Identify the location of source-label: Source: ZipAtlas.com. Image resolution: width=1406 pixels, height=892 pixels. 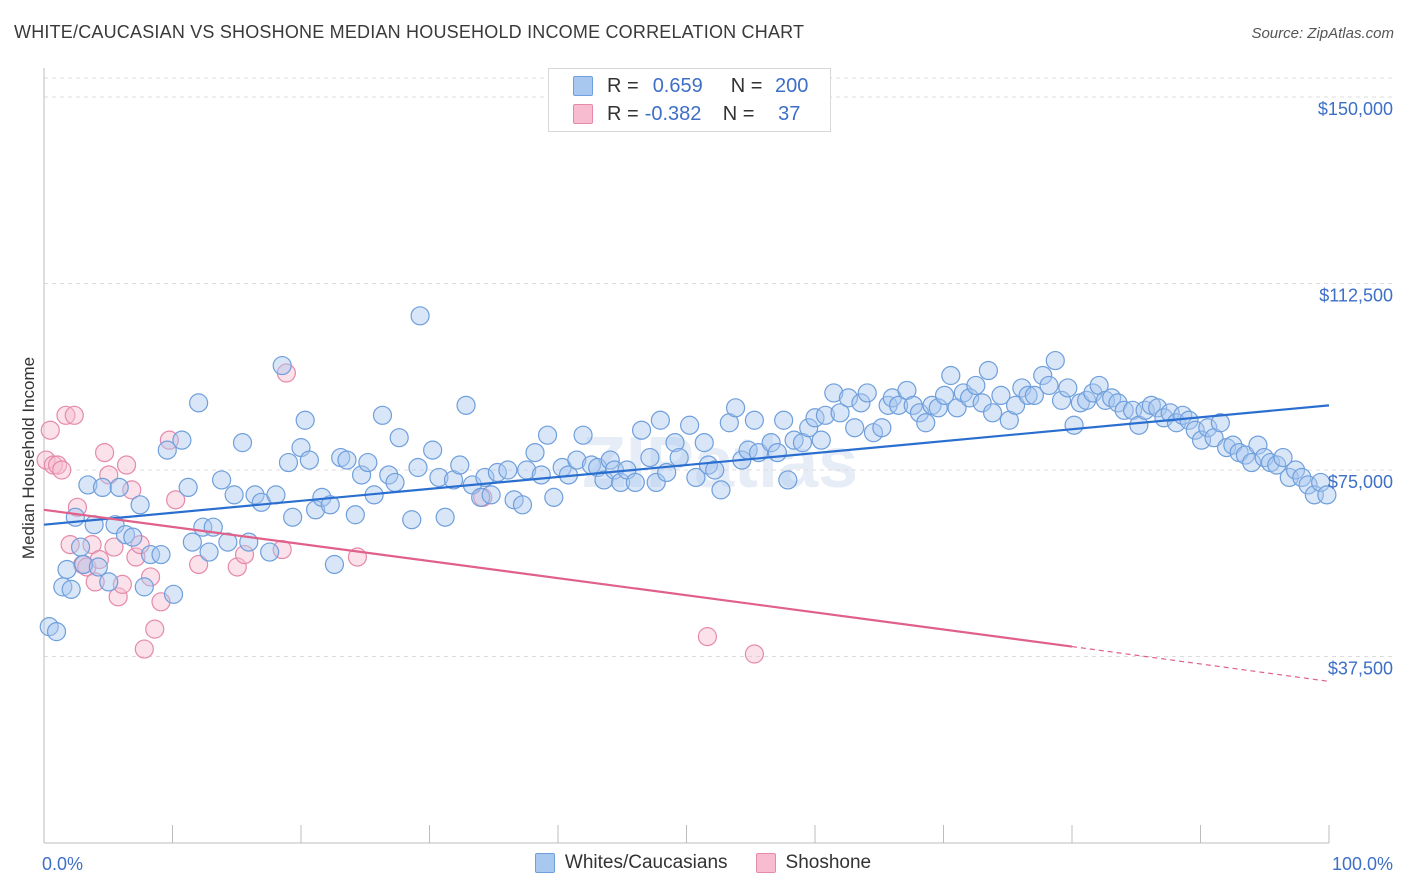
(1322, 33).